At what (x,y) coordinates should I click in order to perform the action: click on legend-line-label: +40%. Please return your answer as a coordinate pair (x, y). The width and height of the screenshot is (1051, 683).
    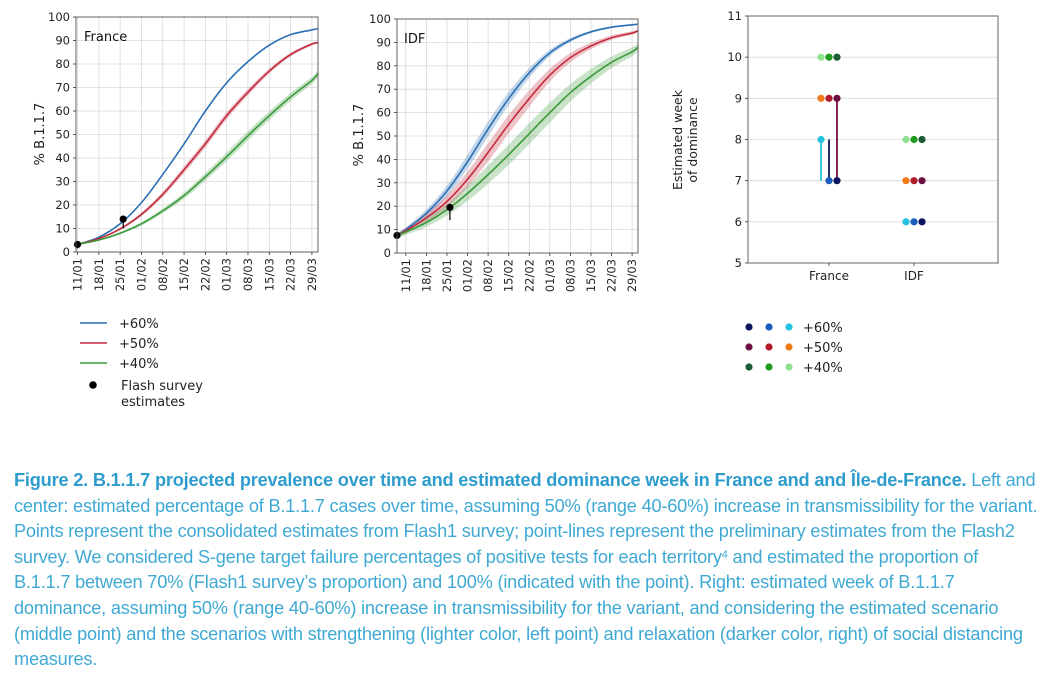
    Looking at the image, I should click on (139, 364).